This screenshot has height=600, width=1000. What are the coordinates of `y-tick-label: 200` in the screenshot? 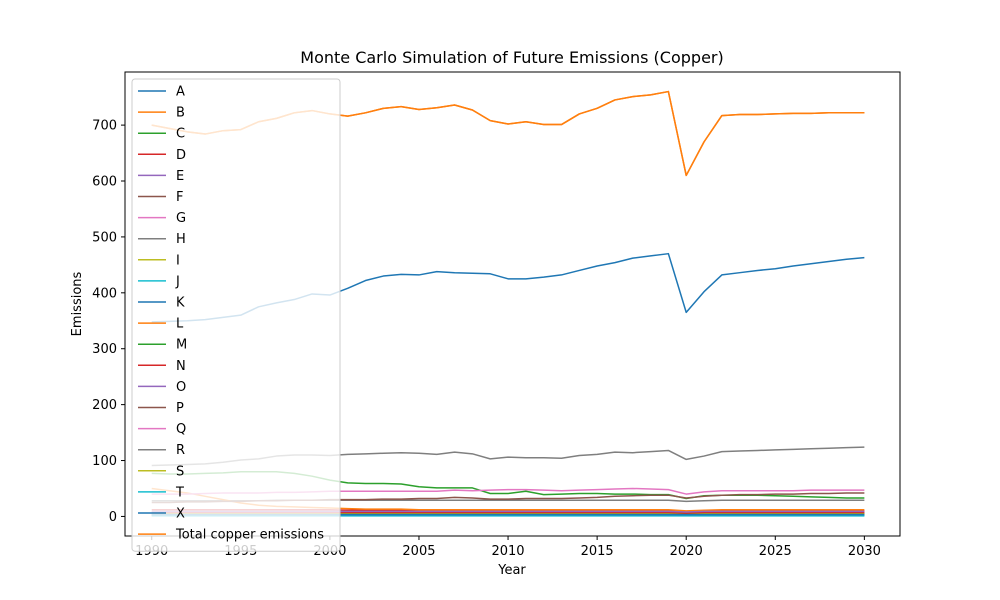 It's located at (104, 405).